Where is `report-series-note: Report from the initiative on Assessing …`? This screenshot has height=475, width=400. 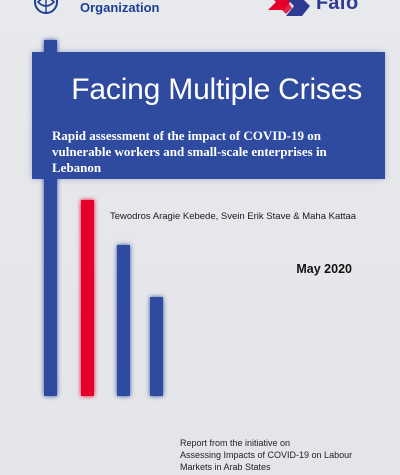 report-series-note: Report from the initiative on Assessing … is located at coordinates (285, 455).